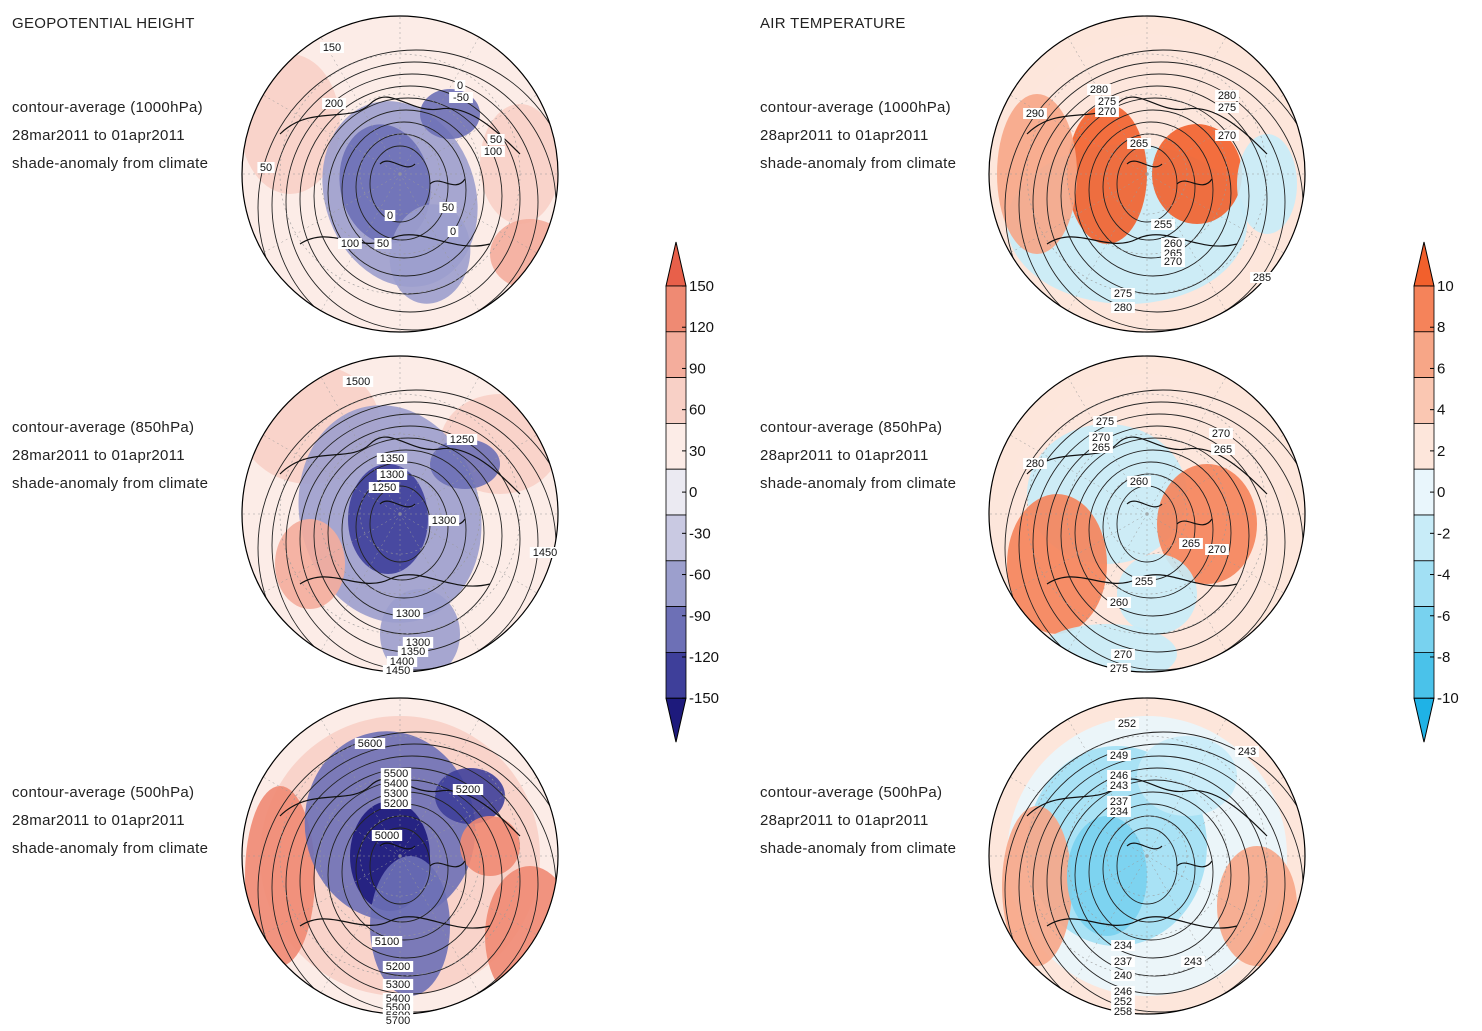 The image size is (1482, 1031). I want to click on gph-heading: GEOPOTENTIAL HEIGHT, so click(103, 23).